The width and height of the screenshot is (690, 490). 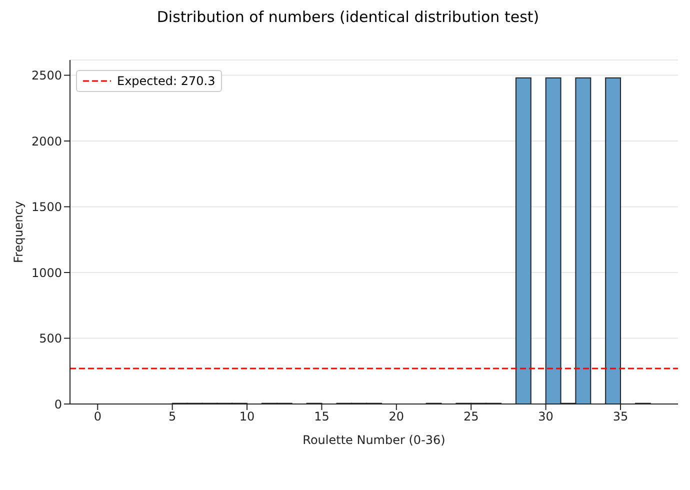 I want to click on chart-title: Distribution of numbers (identical distribution test), so click(x=348, y=18).